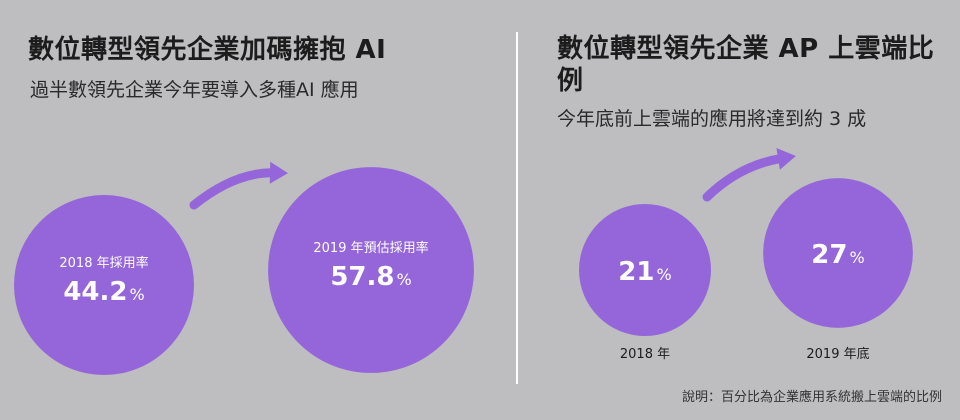  I want to click on bubble-value-label-1-1: 27%, so click(837, 255).